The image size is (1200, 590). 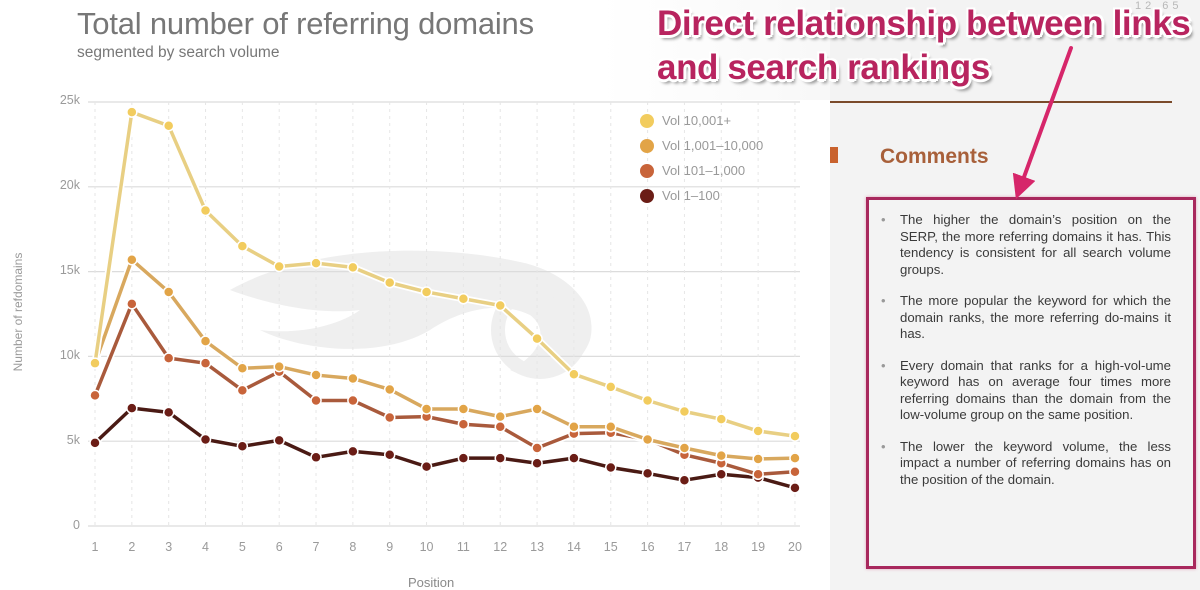 I want to click on x-axis-label: Position, so click(x=431, y=582).